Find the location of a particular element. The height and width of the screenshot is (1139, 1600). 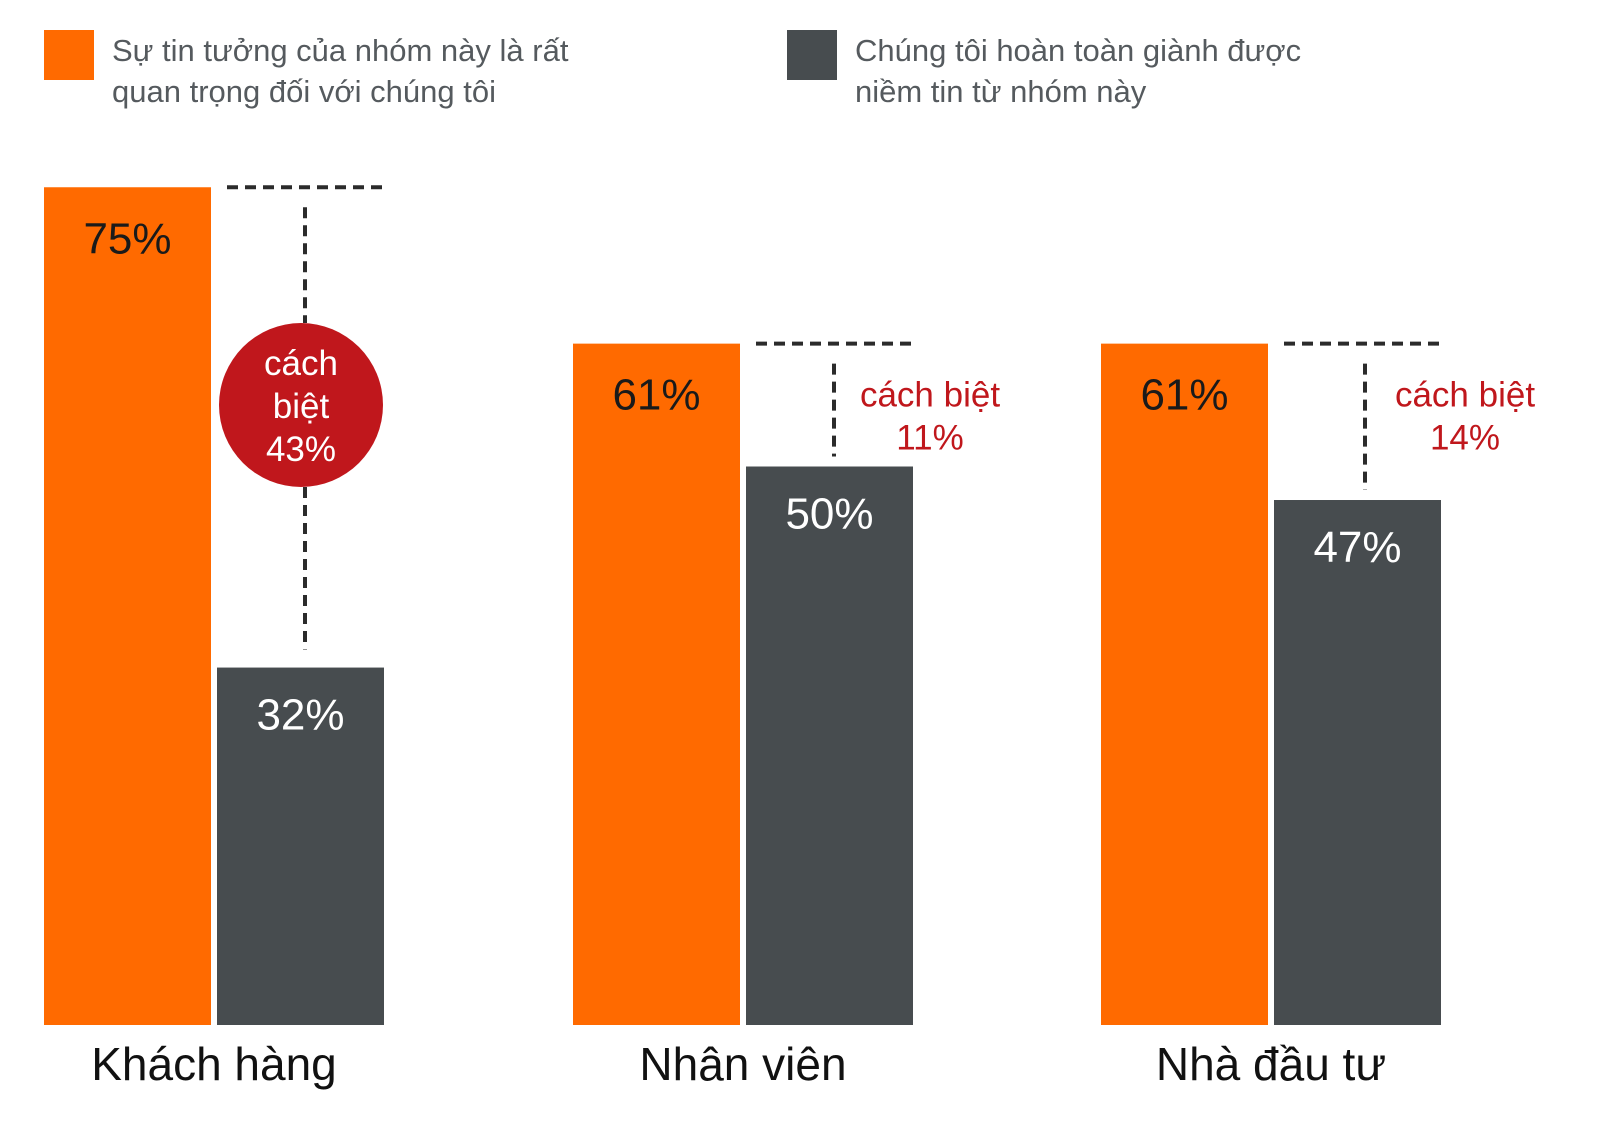

gap-circle is located at coordinates (301, 405).